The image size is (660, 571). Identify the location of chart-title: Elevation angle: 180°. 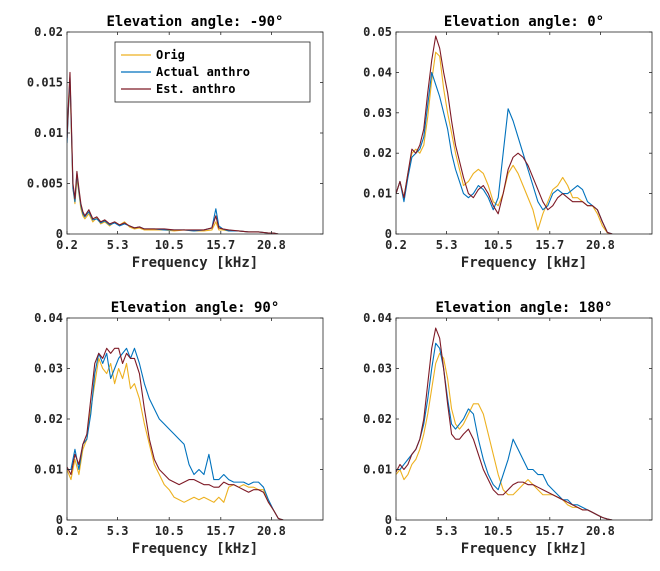
(523, 308).